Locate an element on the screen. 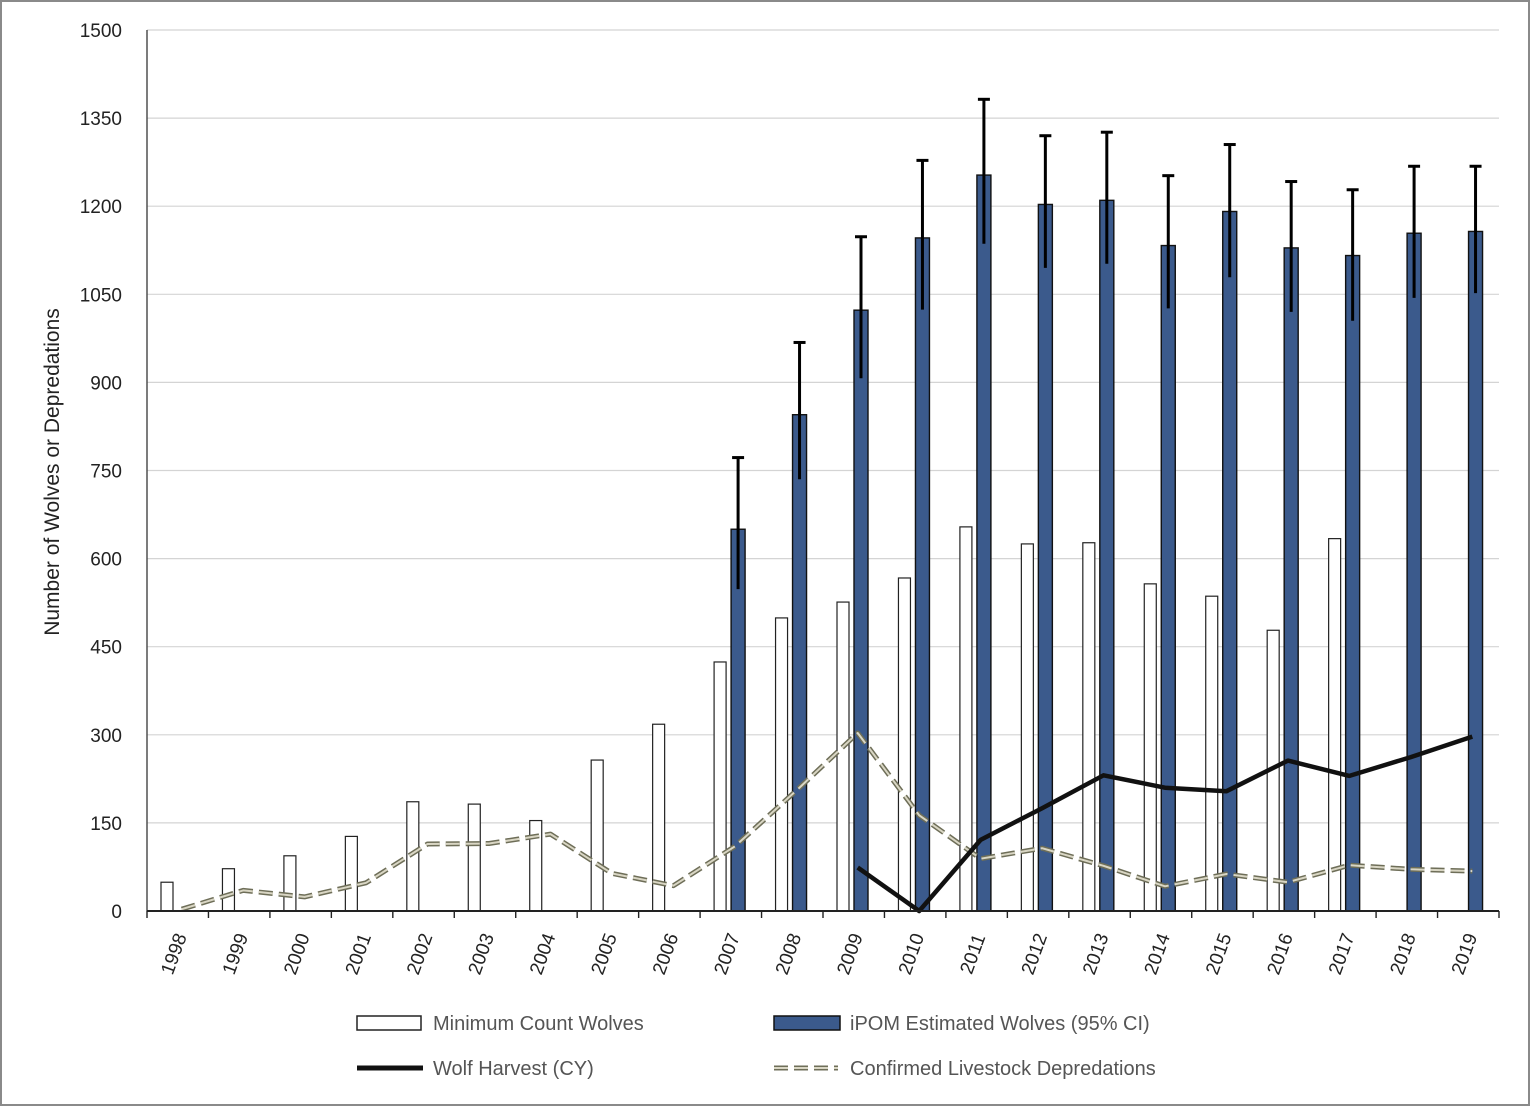 This screenshot has height=1106, width=1530. x-tick-label: 2019 is located at coordinates (1465, 954).